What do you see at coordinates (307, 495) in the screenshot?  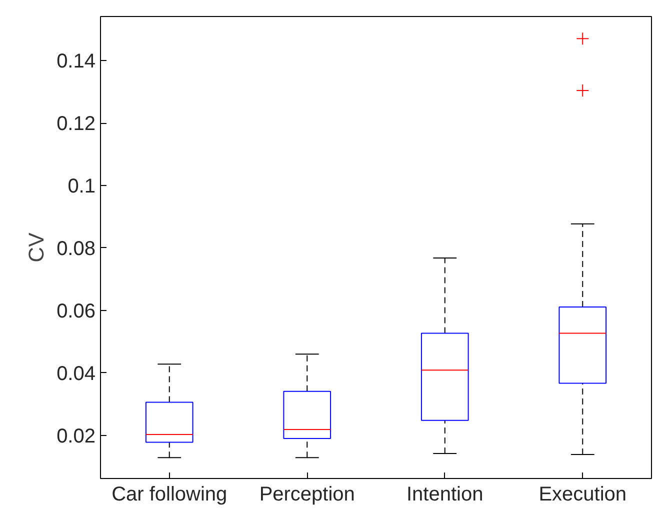 I see `x-tick-label: Perception` at bounding box center [307, 495].